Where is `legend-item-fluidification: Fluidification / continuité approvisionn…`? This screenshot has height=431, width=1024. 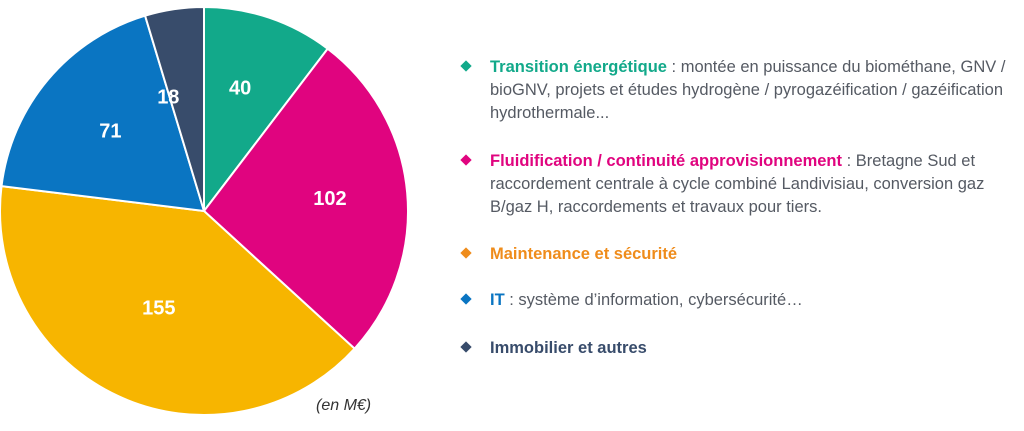 legend-item-fluidification: Fluidification / continuité approvisionn… is located at coordinates (739, 184).